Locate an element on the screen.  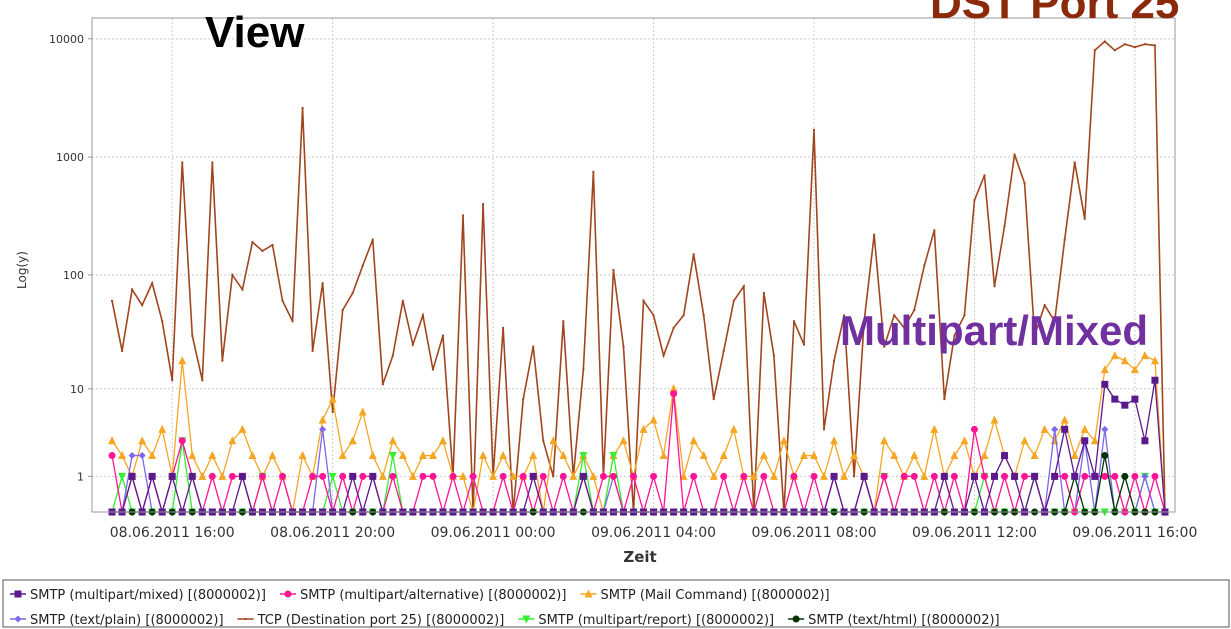
legend-label: SMTP (multipart/report) [(8000002)] is located at coordinates (656, 620).